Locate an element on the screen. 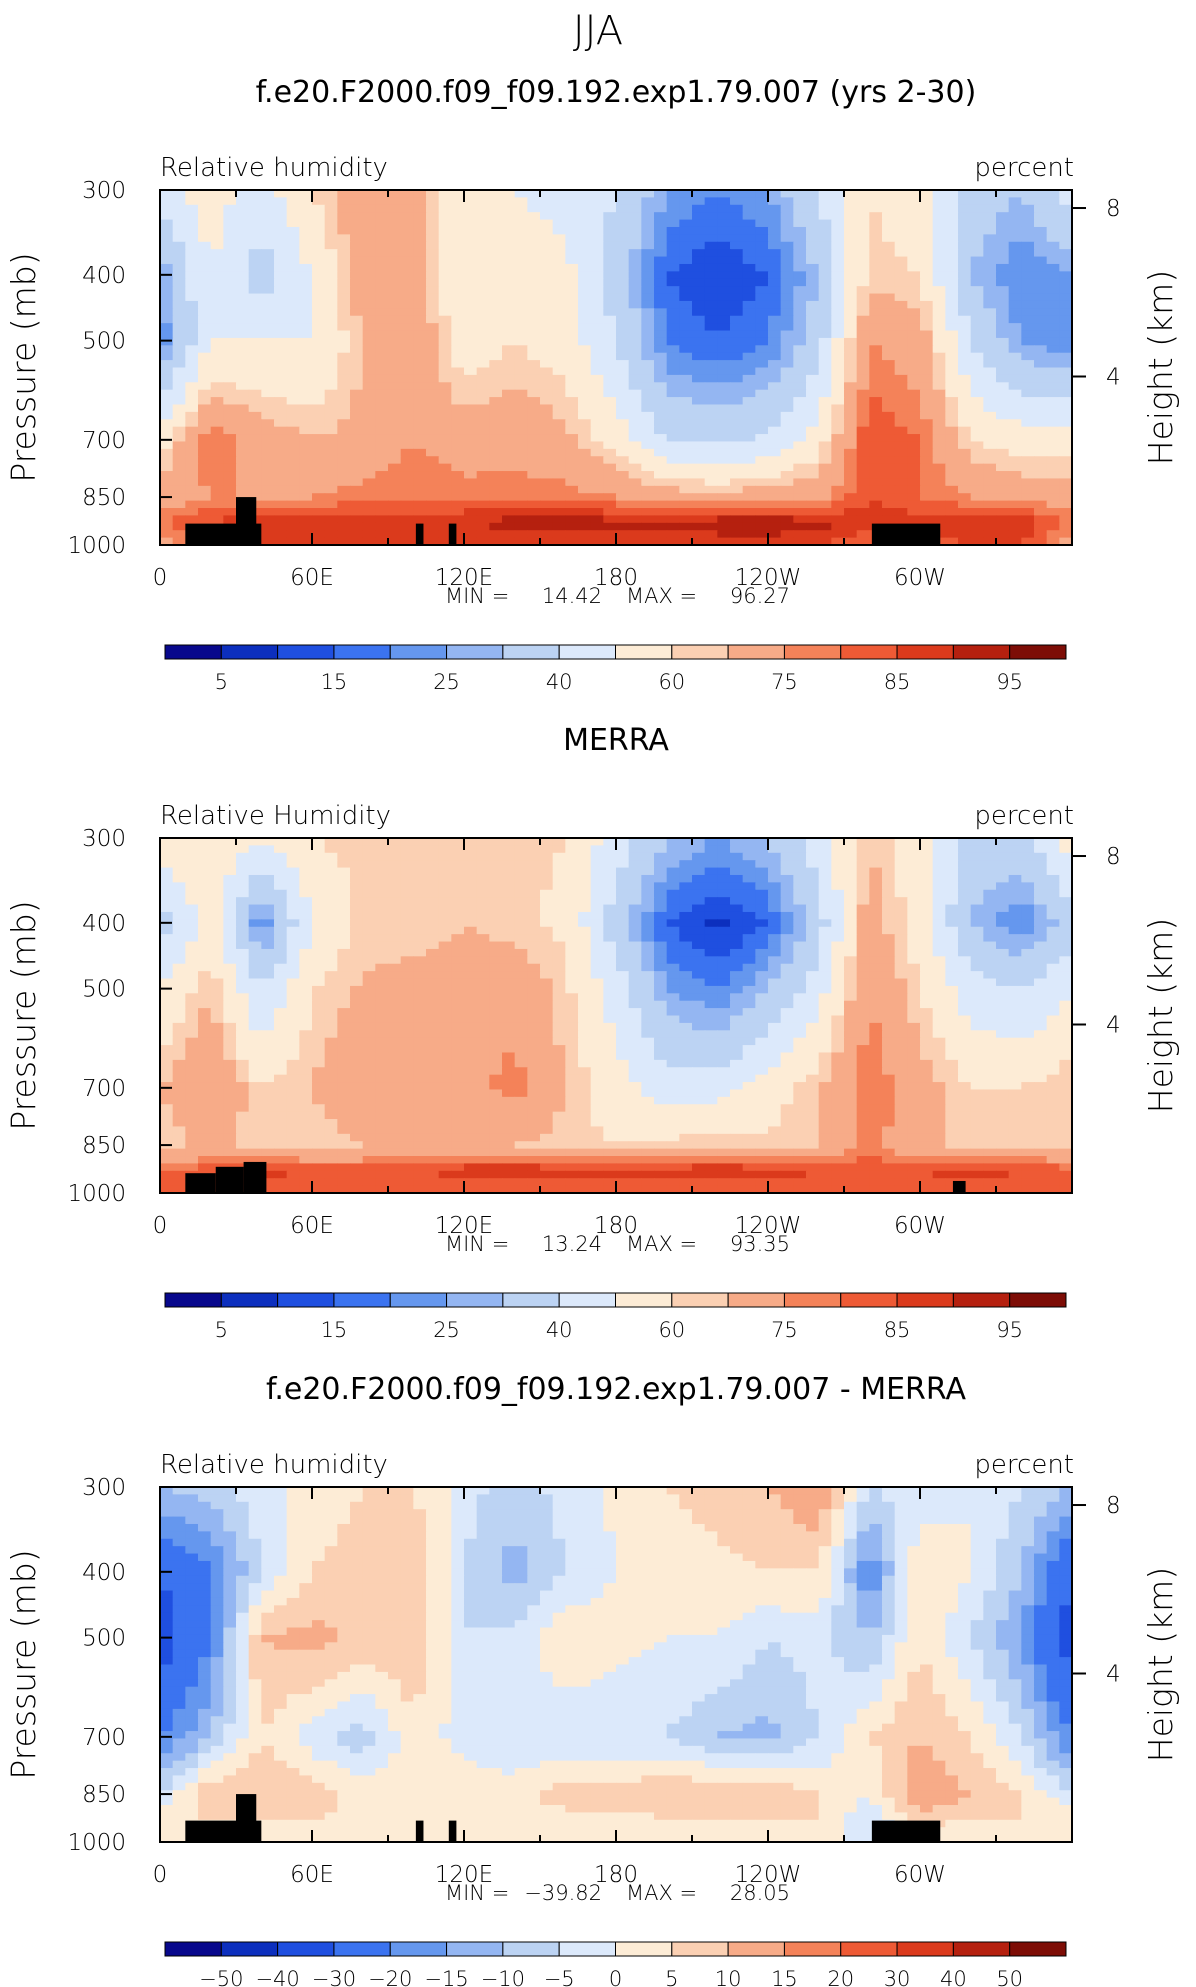 This screenshot has height=1987, width=1196. x-tick-label: 120E is located at coordinates (464, 578).